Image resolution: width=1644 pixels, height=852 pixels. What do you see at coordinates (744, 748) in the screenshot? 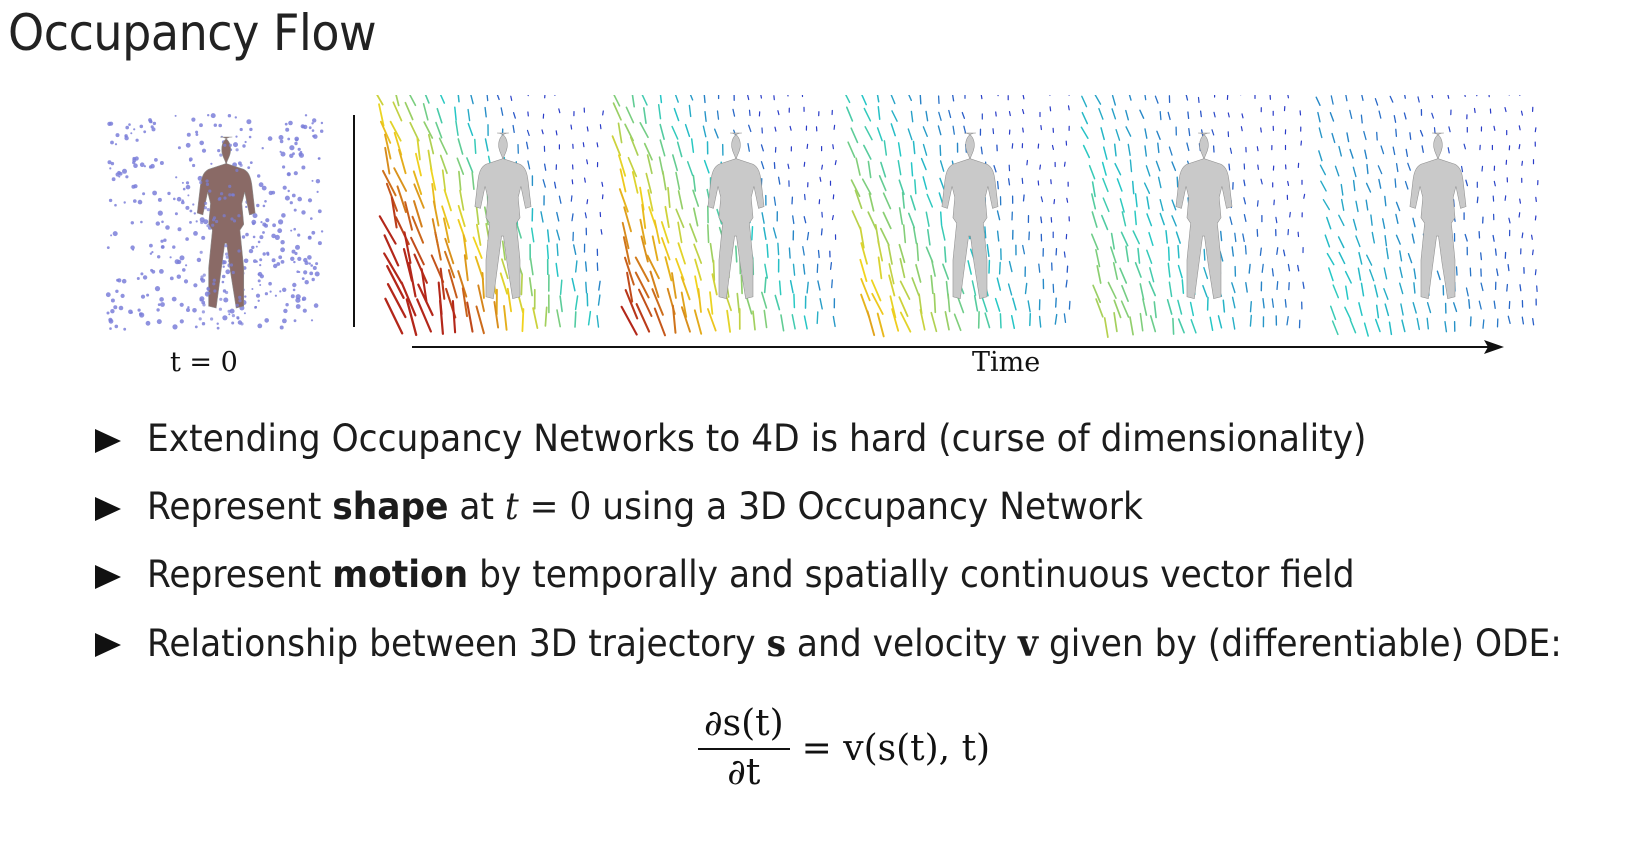
I see `equation-fraction: ∂s(t) ∂t` at bounding box center [744, 748].